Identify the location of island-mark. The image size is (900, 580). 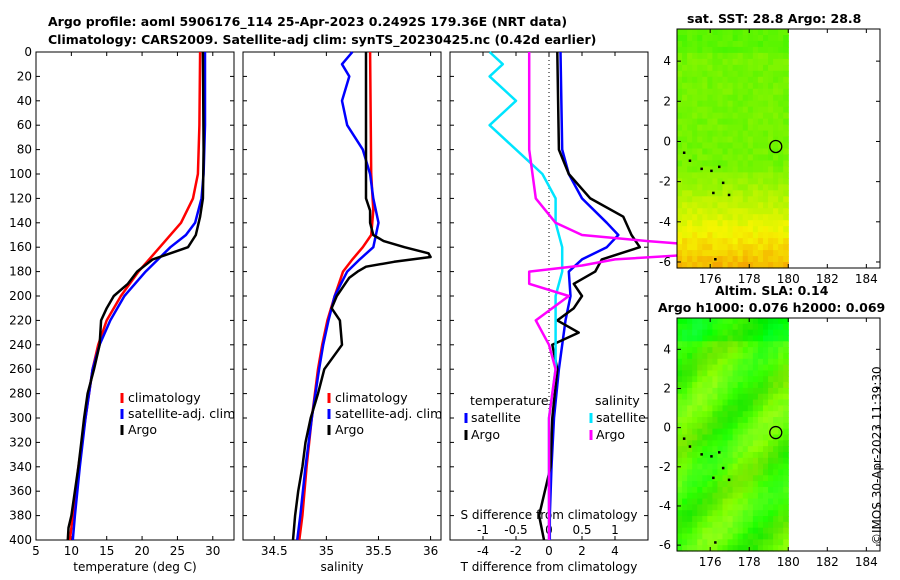
(684, 438).